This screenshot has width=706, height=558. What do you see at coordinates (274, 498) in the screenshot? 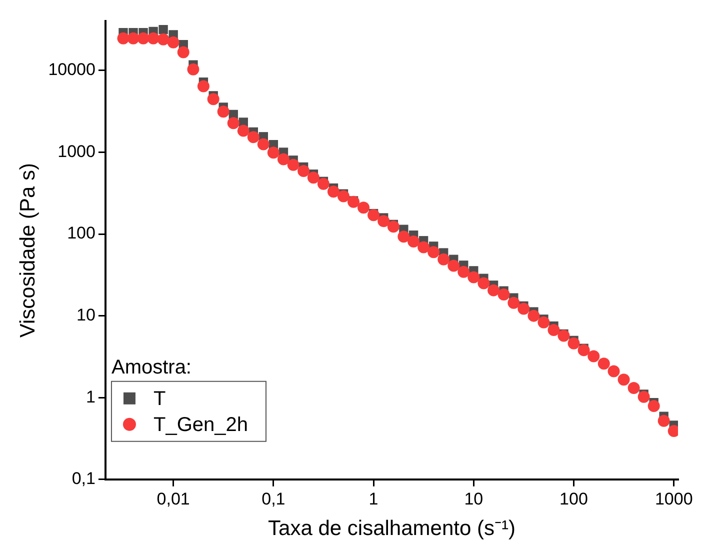
I see `x-tick-label: 0,1` at bounding box center [274, 498].